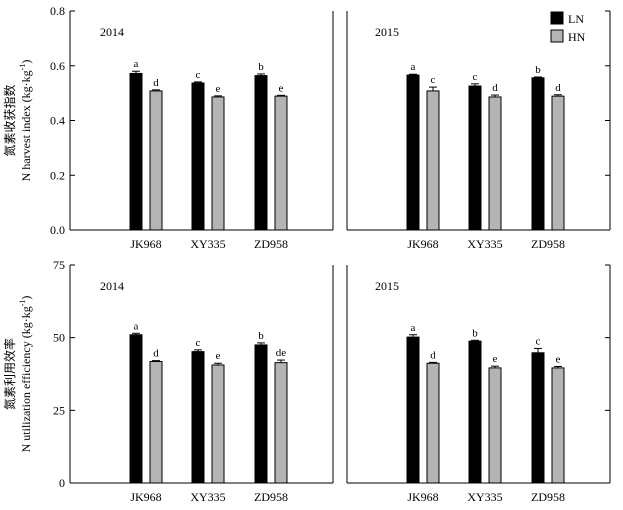 The height and width of the screenshot is (510, 623). I want to click on legend-swatch-LN, so click(557, 18).